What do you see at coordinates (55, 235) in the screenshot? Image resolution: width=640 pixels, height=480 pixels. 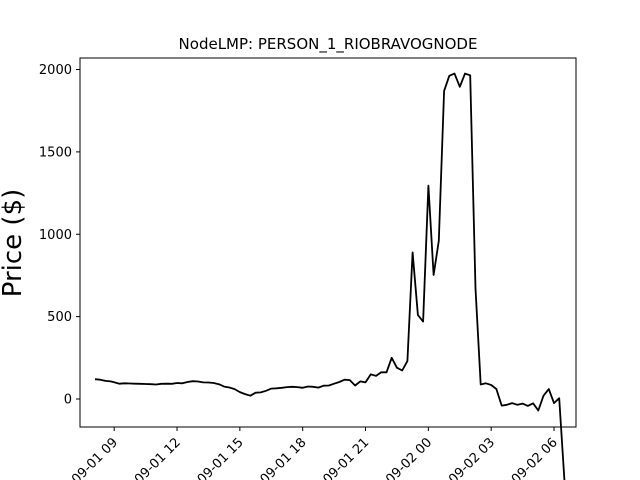 I see `y-tick-label: 1000` at bounding box center [55, 235].